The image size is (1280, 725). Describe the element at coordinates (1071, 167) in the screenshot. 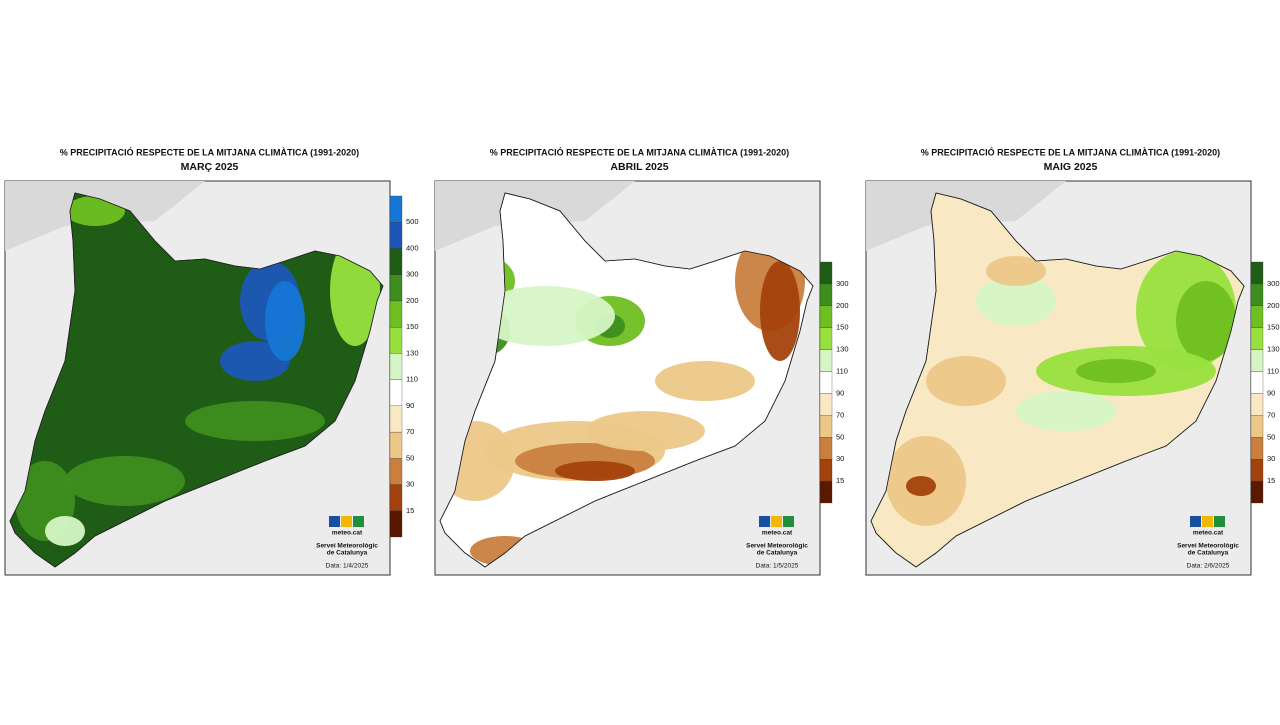

I see `map-subtitle: MAIG 2025` at that location.